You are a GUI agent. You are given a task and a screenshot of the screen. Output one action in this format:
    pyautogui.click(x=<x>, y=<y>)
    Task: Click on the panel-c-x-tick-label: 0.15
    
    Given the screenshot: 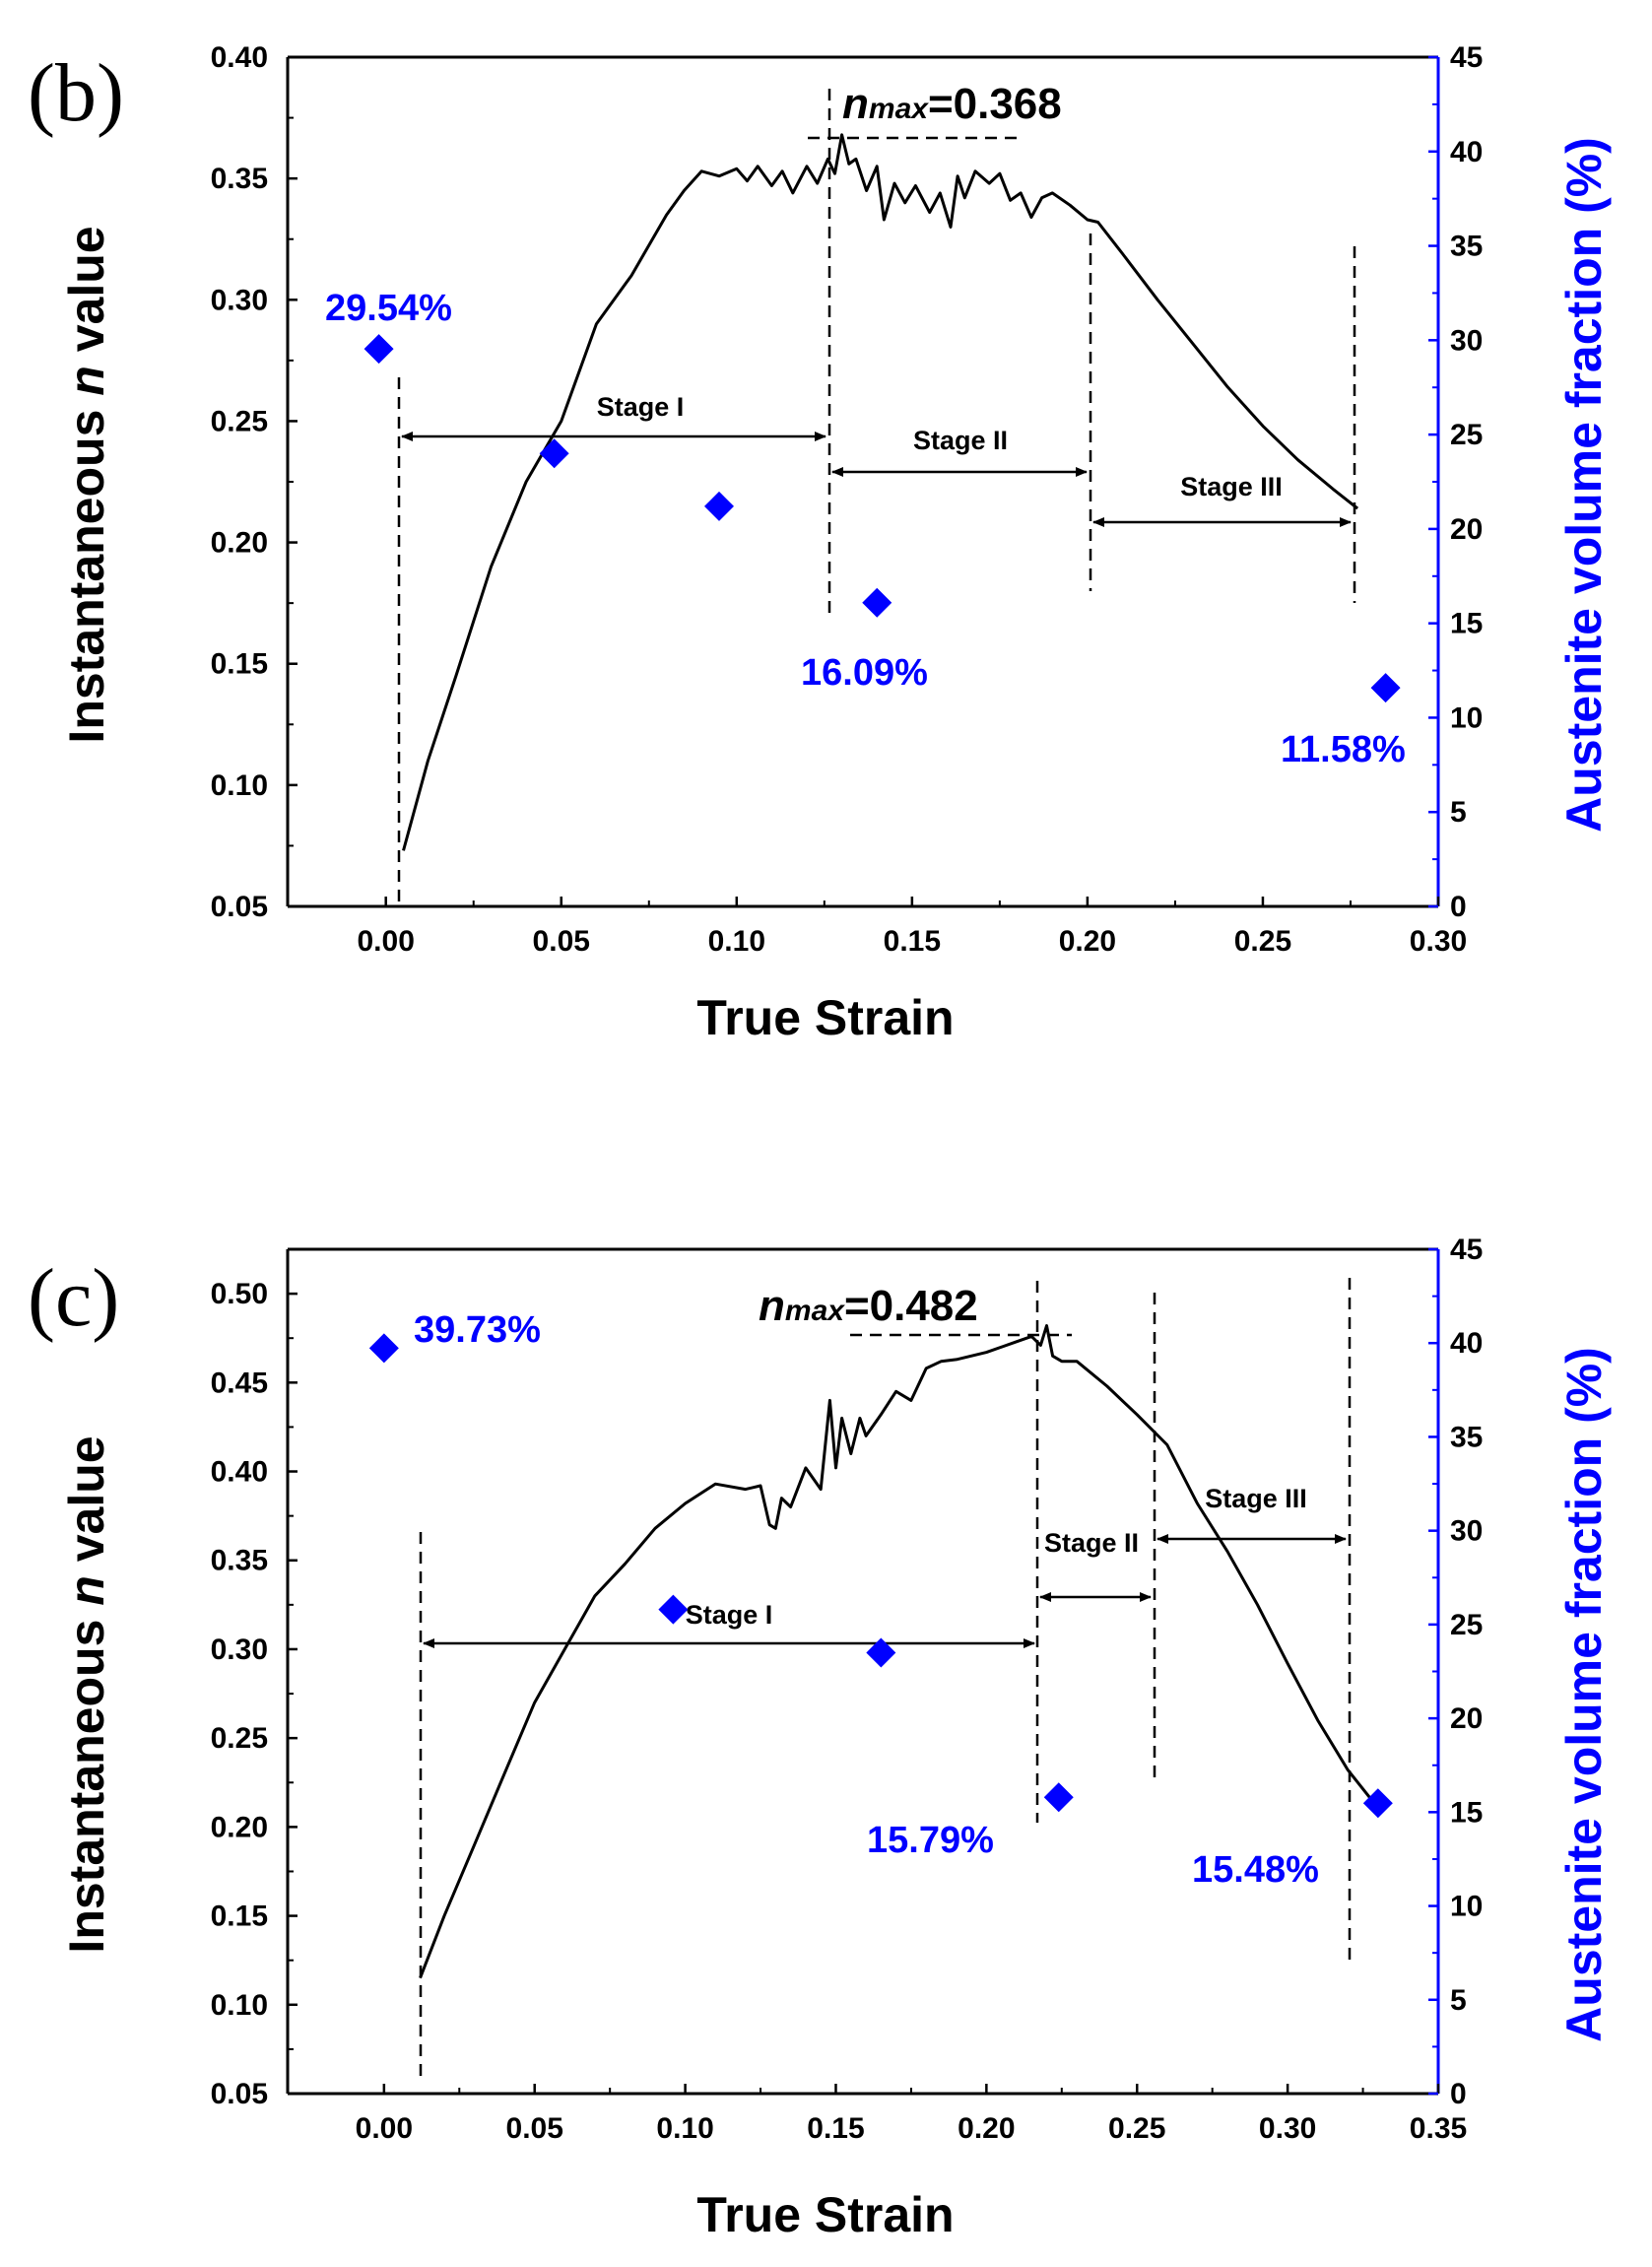 What is the action you would take?
    pyautogui.click(x=835, y=2129)
    